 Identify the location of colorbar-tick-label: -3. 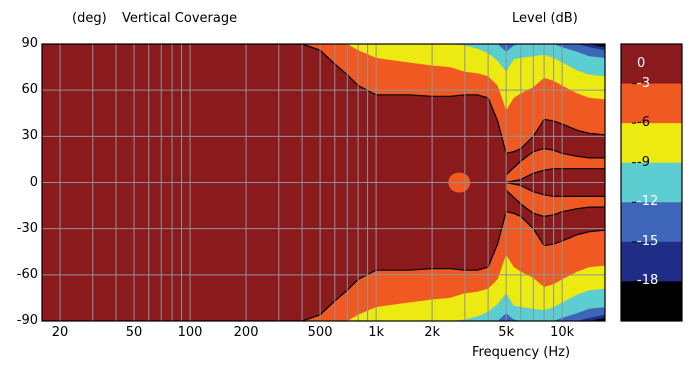
(643, 83).